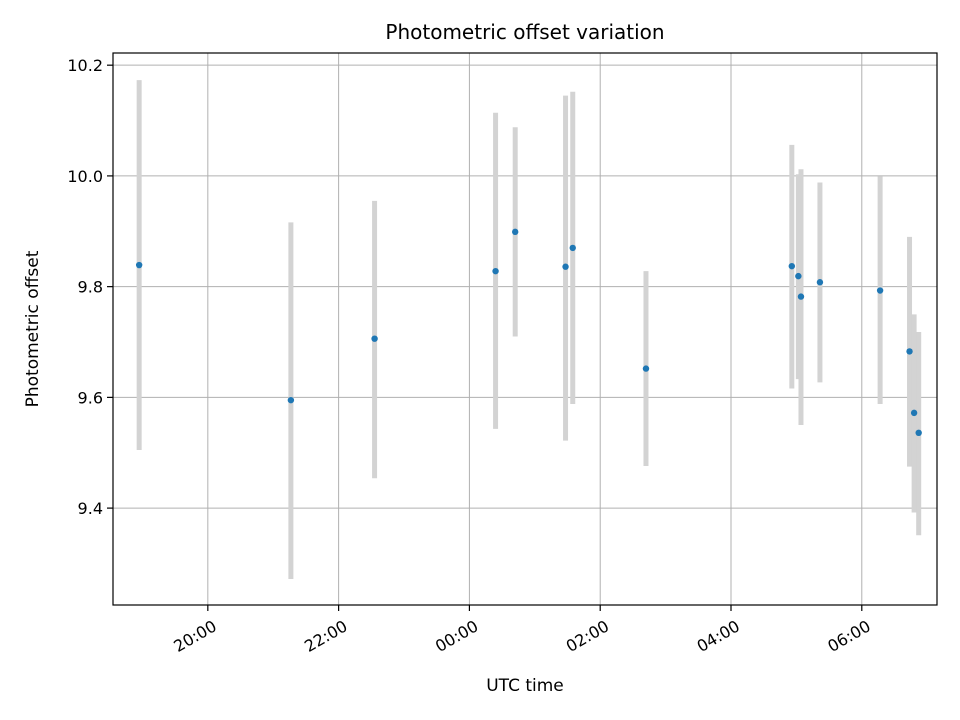  What do you see at coordinates (194, 636) in the screenshot?
I see `x-tick-label: 20:00` at bounding box center [194, 636].